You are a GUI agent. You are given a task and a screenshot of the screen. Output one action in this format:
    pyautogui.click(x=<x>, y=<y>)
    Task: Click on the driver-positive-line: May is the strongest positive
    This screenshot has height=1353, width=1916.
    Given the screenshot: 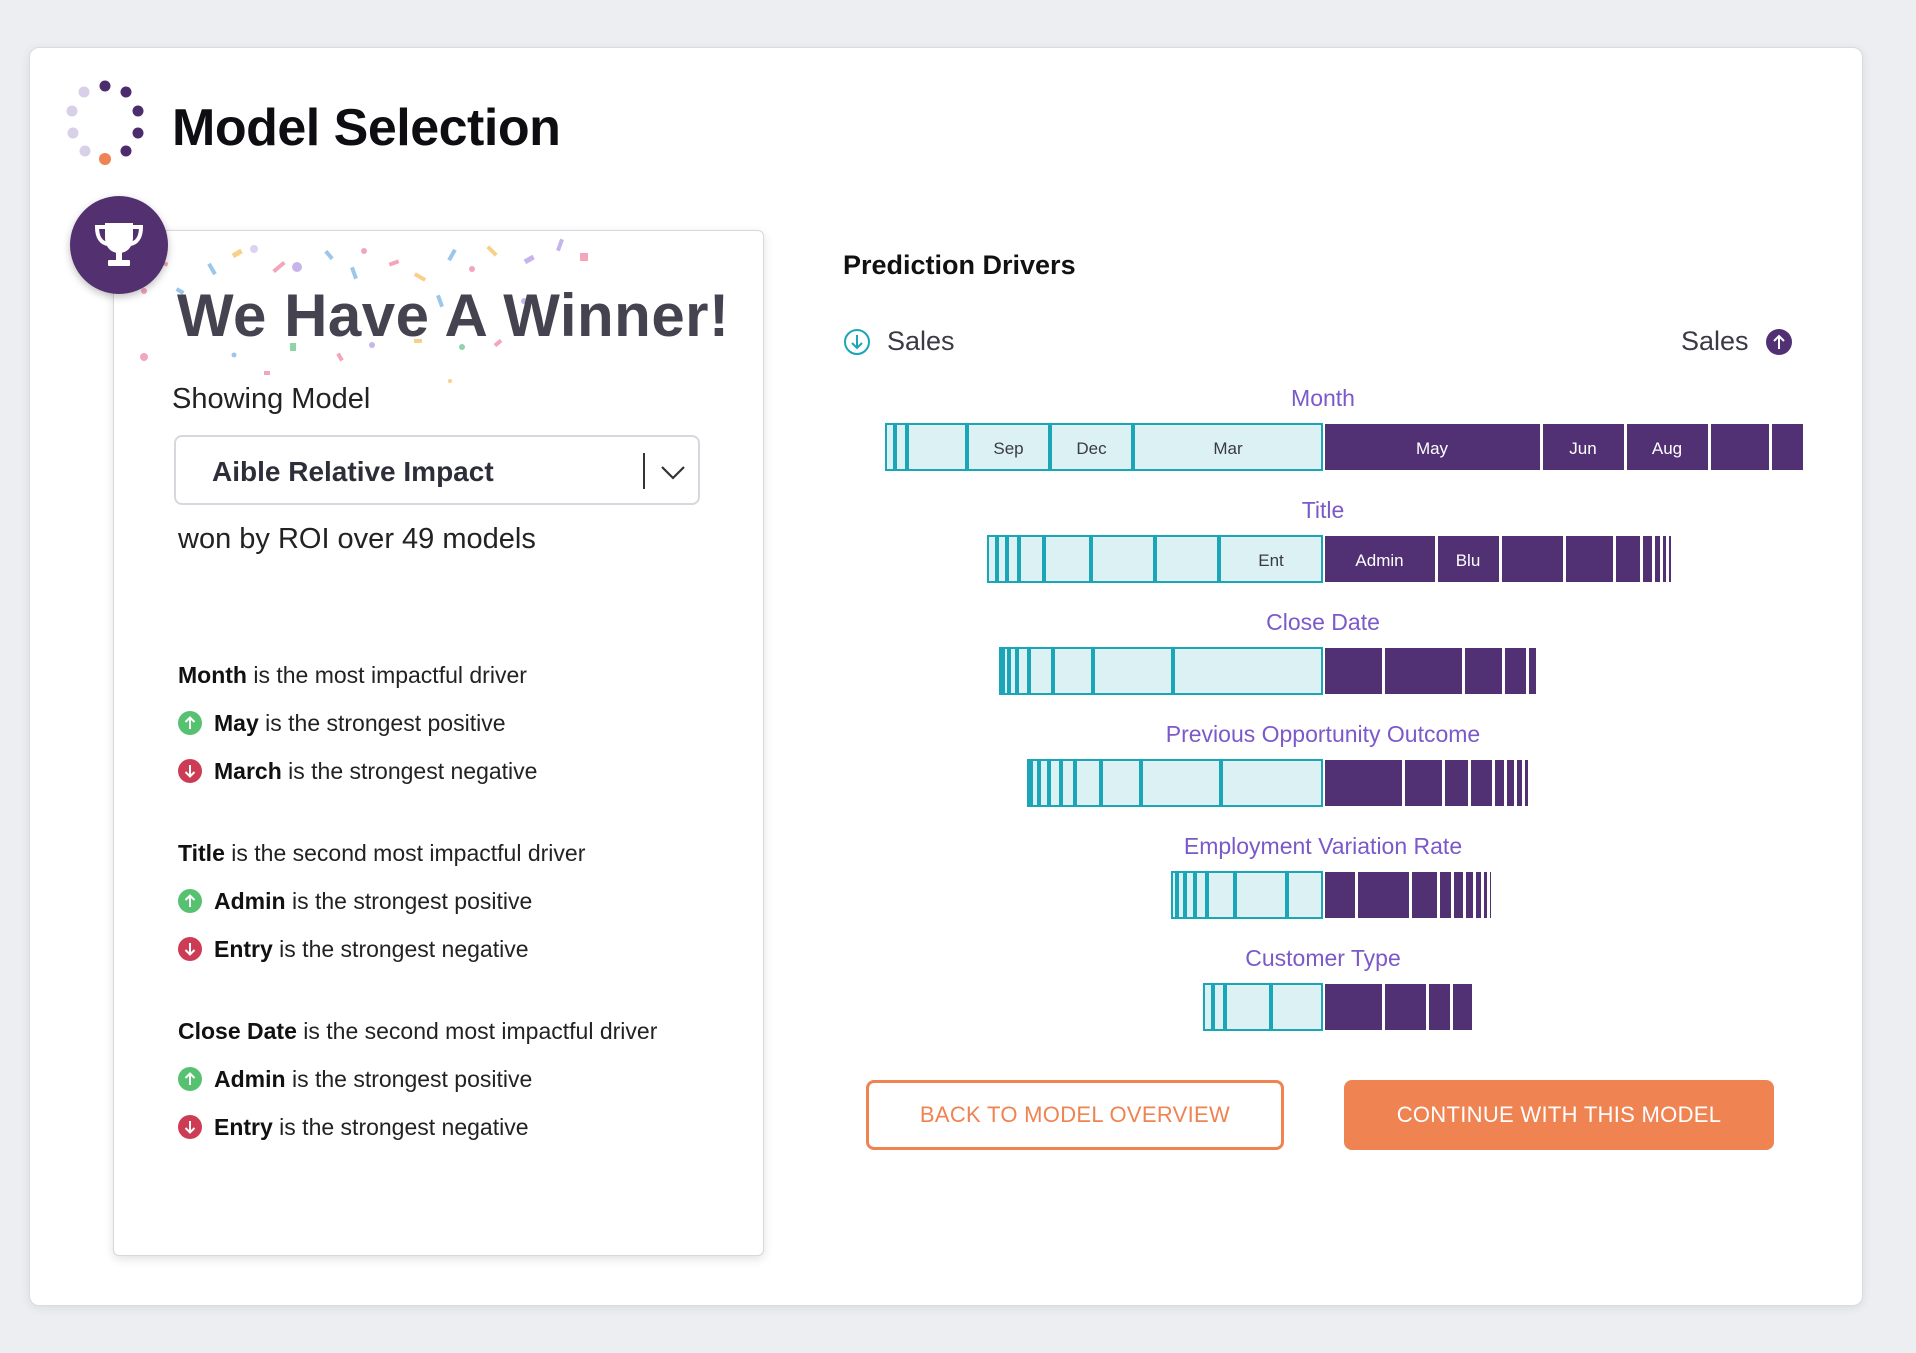 What is the action you would take?
    pyautogui.click(x=458, y=723)
    